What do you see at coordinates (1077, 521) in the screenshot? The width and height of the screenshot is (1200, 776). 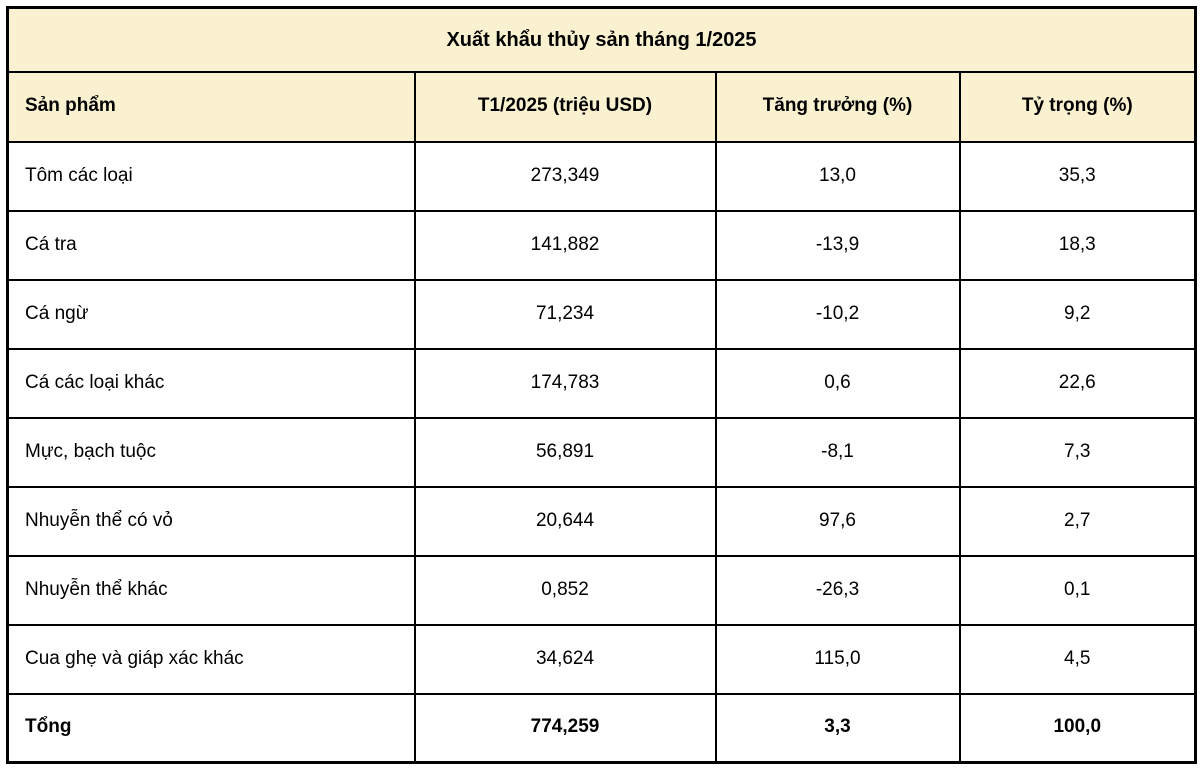 I see `cell-share: 2,7` at bounding box center [1077, 521].